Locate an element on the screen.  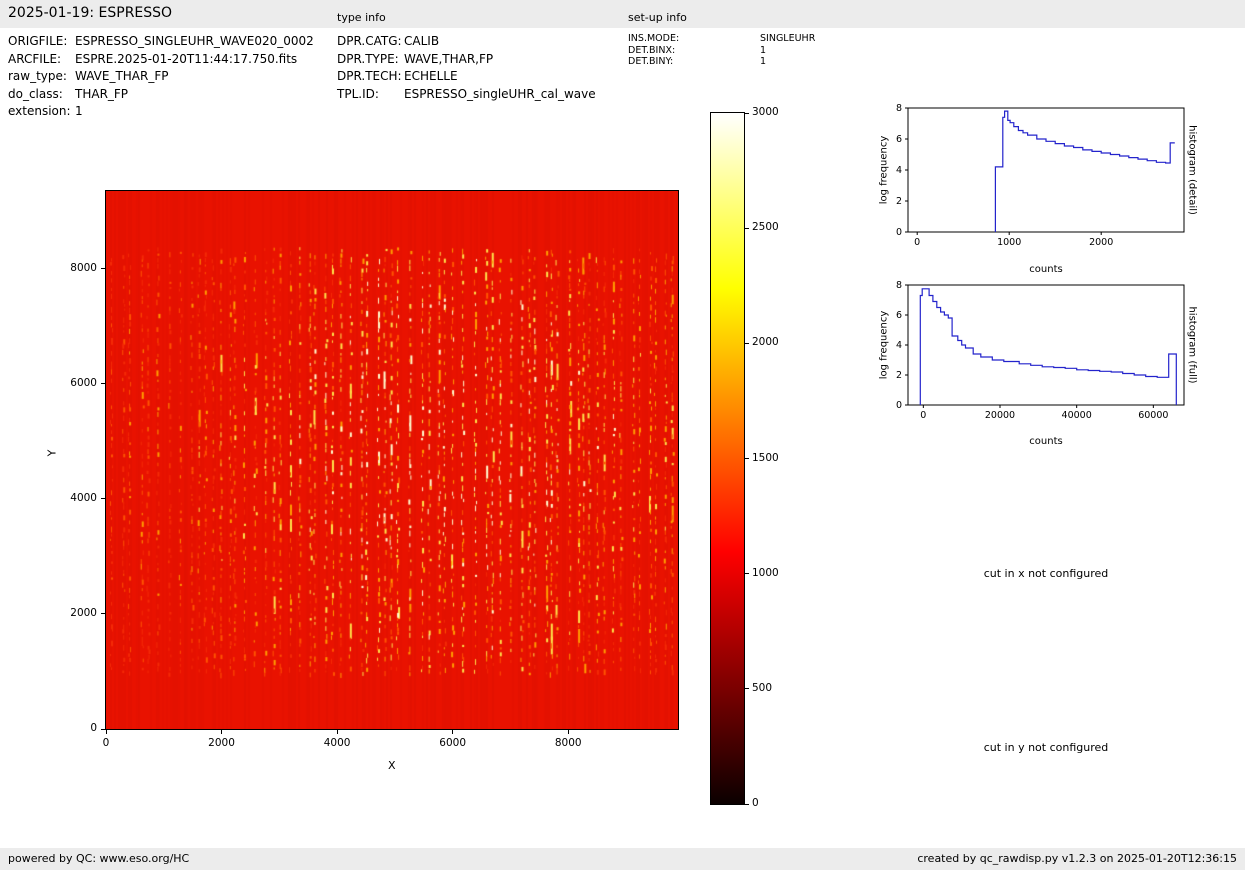
extension-value: 1 is located at coordinates (79, 111).